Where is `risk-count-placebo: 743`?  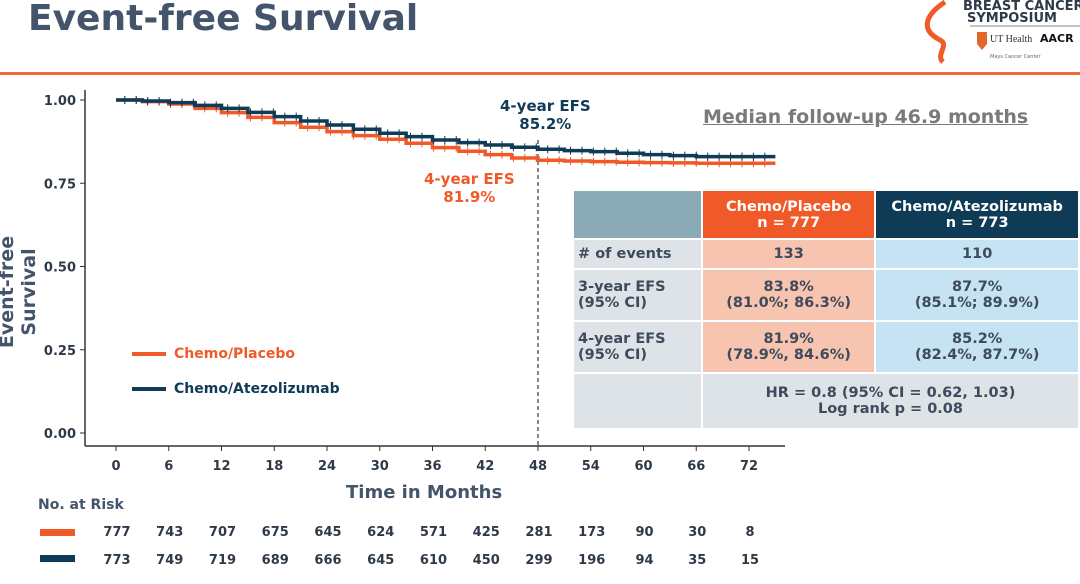 risk-count-placebo: 743 is located at coordinates (170, 532).